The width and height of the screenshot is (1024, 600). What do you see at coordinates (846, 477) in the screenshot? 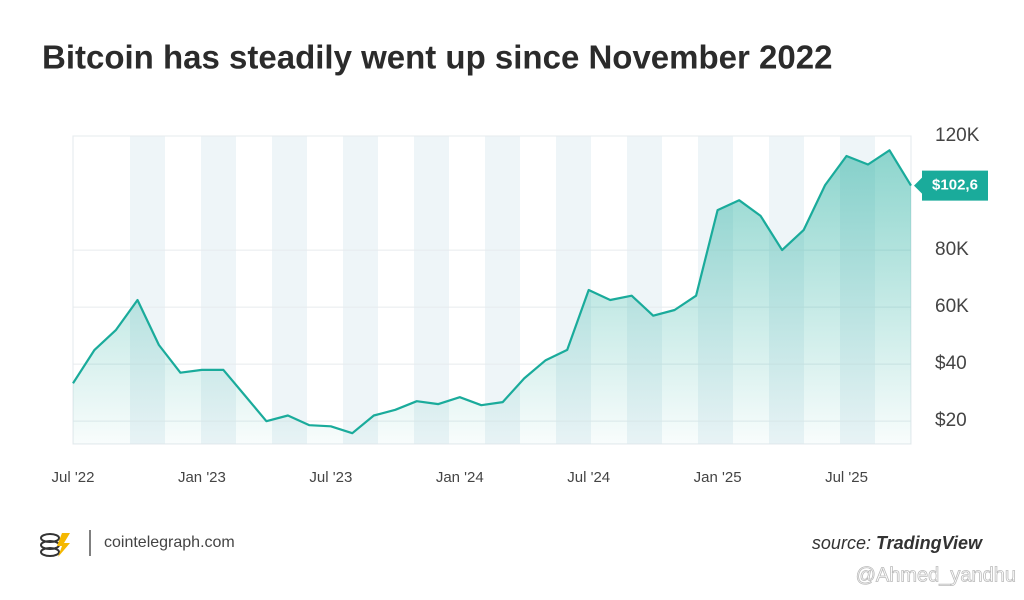
I see `x-tick-label: Jul '25` at bounding box center [846, 477].